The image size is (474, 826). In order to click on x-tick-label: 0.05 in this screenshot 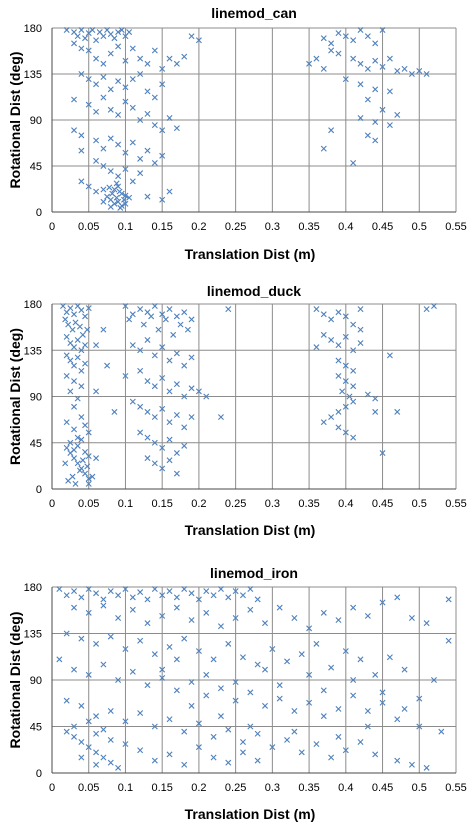, I will do `click(88, 504)`.